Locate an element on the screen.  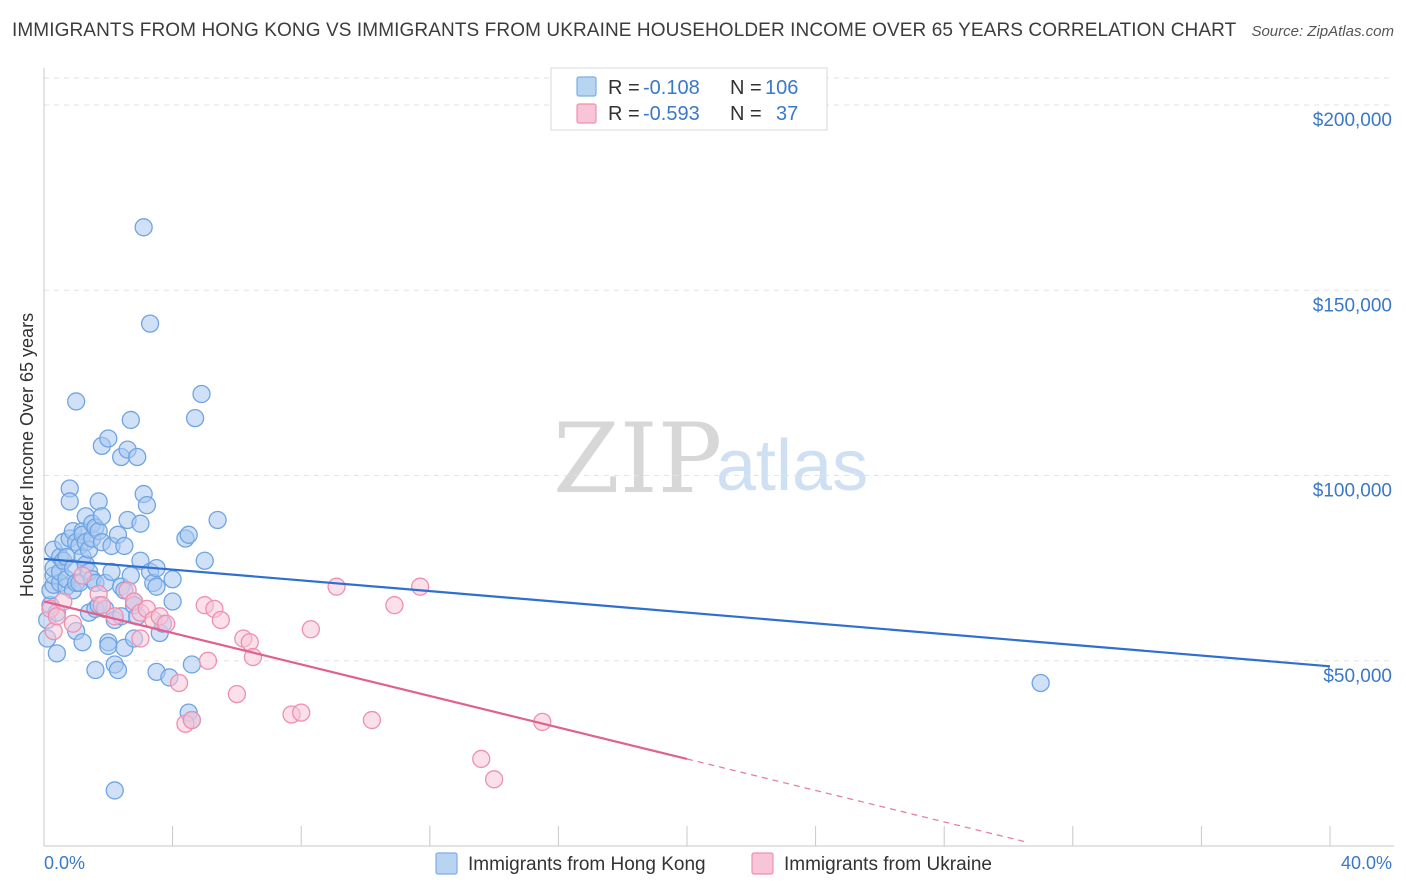
legend-n-label-ua: N = is located at coordinates (746, 114).